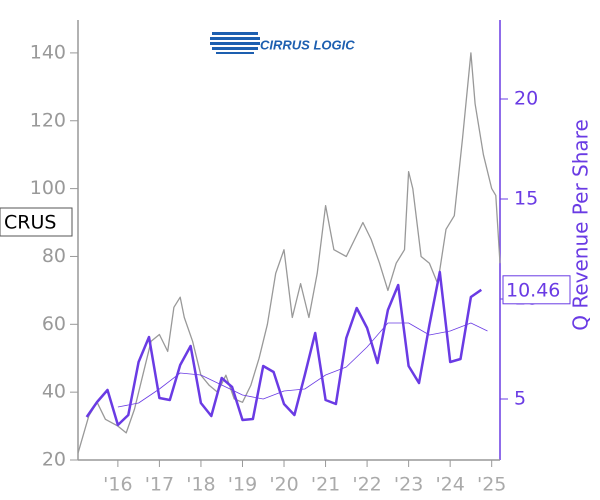 Image resolution: width=600 pixels, height=500 pixels. I want to click on x-tick-label: '21, so click(325, 485).